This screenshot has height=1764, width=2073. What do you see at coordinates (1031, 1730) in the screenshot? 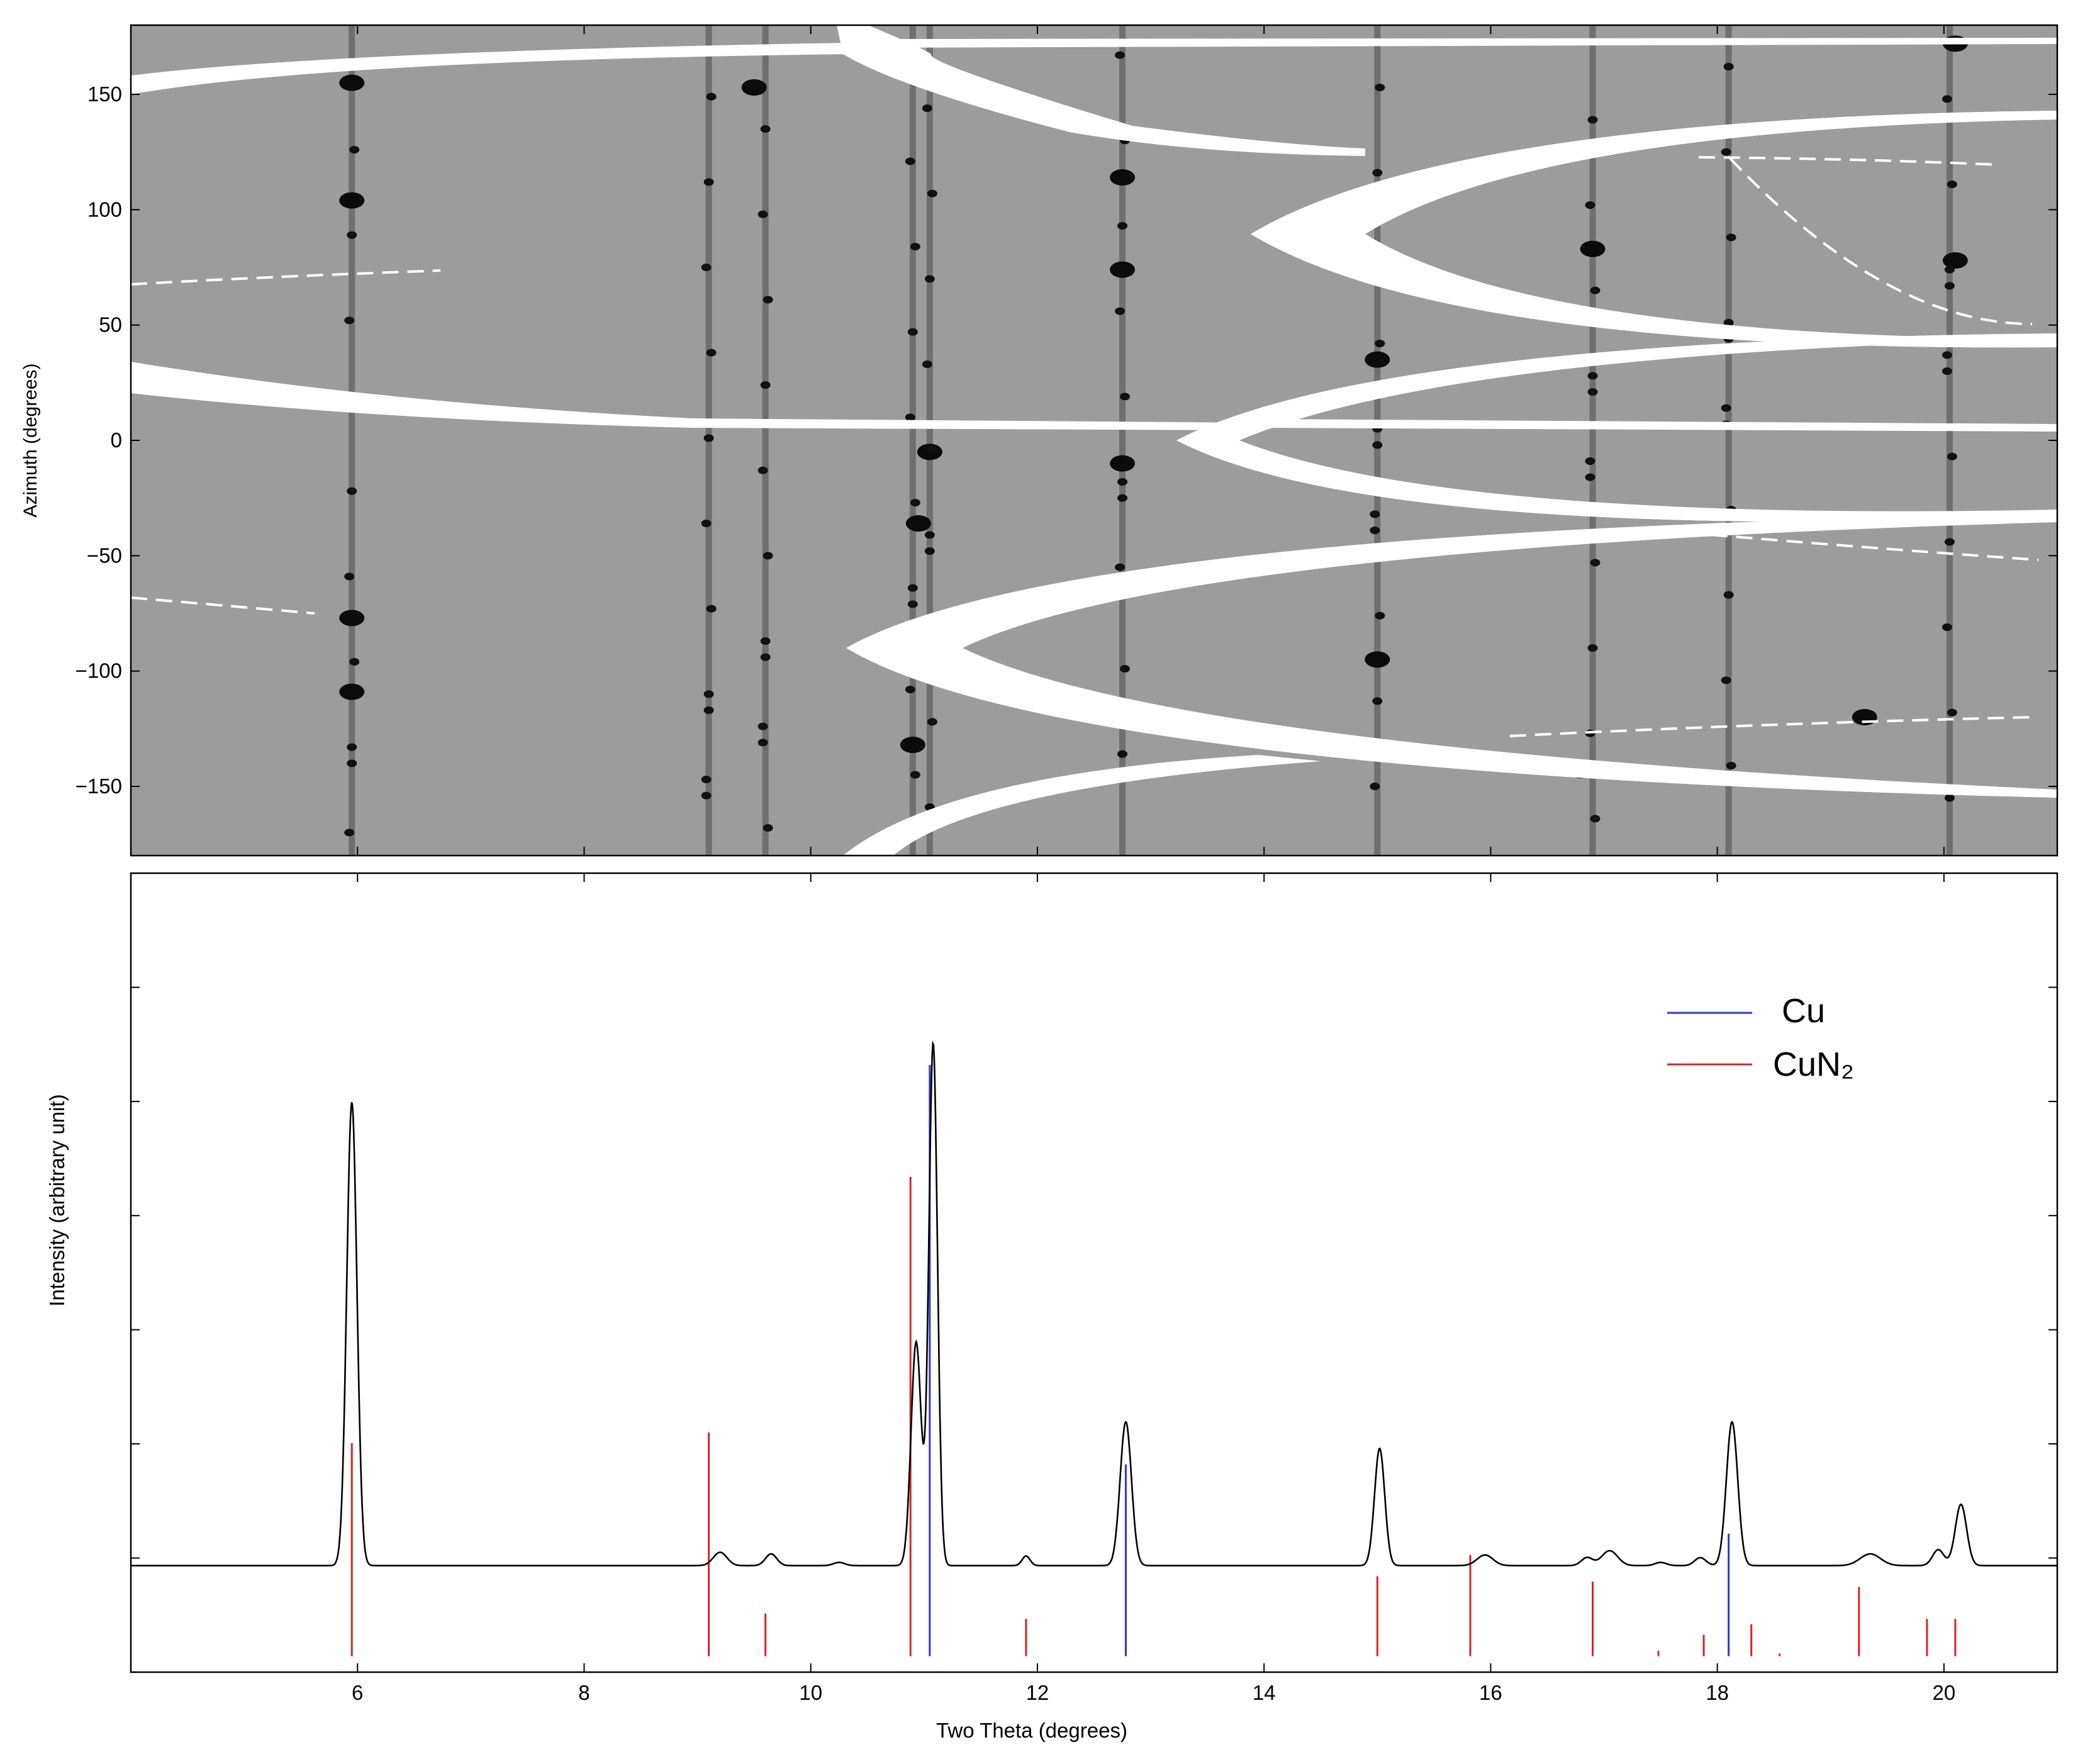
I see `bottom-x-axis-label: Two Theta (degrees)` at bounding box center [1031, 1730].